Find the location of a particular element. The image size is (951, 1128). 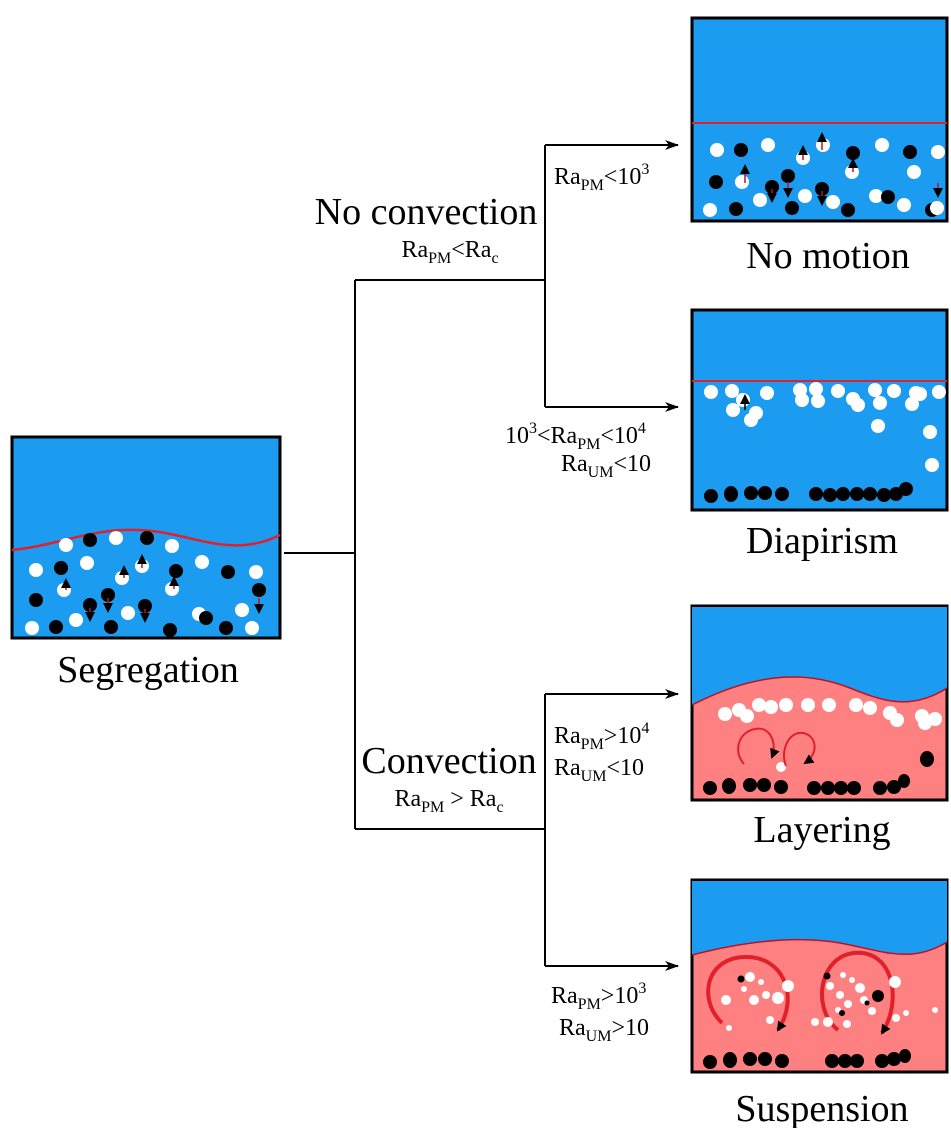

diapirism-condition-um: RaUM<10 is located at coordinates (606, 466).